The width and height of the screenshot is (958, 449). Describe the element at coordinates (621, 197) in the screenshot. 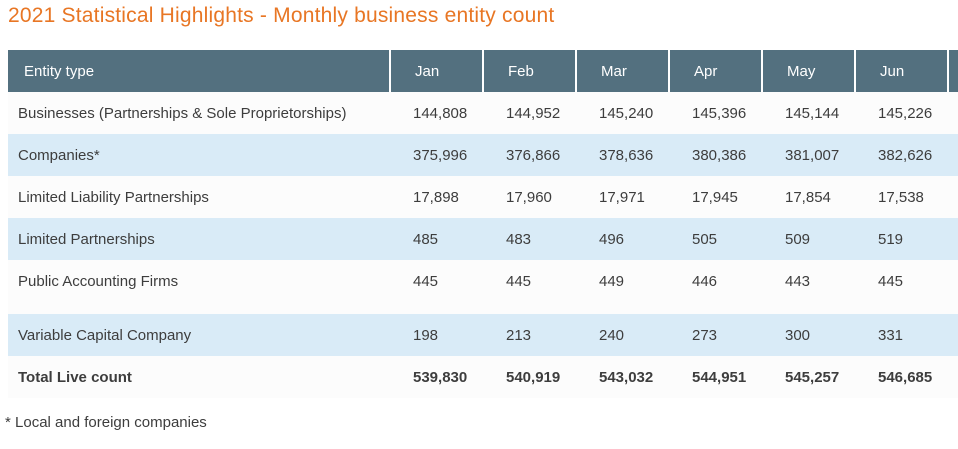

I see `cell-mar: 17,971` at that location.